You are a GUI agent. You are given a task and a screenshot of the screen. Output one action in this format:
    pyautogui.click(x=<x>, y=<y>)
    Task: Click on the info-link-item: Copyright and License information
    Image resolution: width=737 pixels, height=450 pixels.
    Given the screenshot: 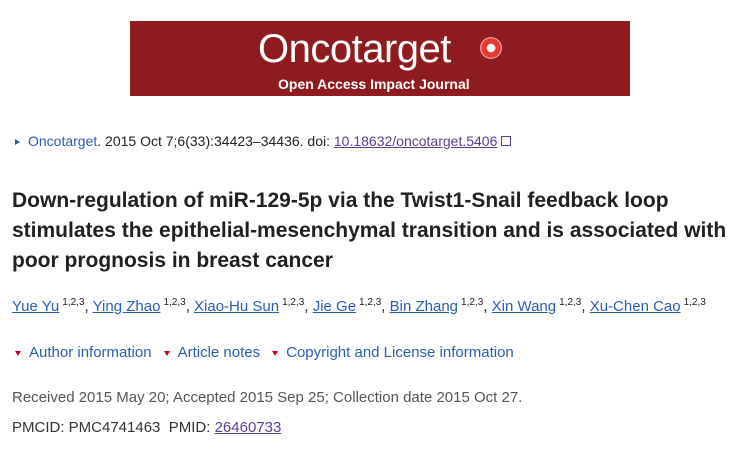 What is the action you would take?
    pyautogui.click(x=393, y=352)
    